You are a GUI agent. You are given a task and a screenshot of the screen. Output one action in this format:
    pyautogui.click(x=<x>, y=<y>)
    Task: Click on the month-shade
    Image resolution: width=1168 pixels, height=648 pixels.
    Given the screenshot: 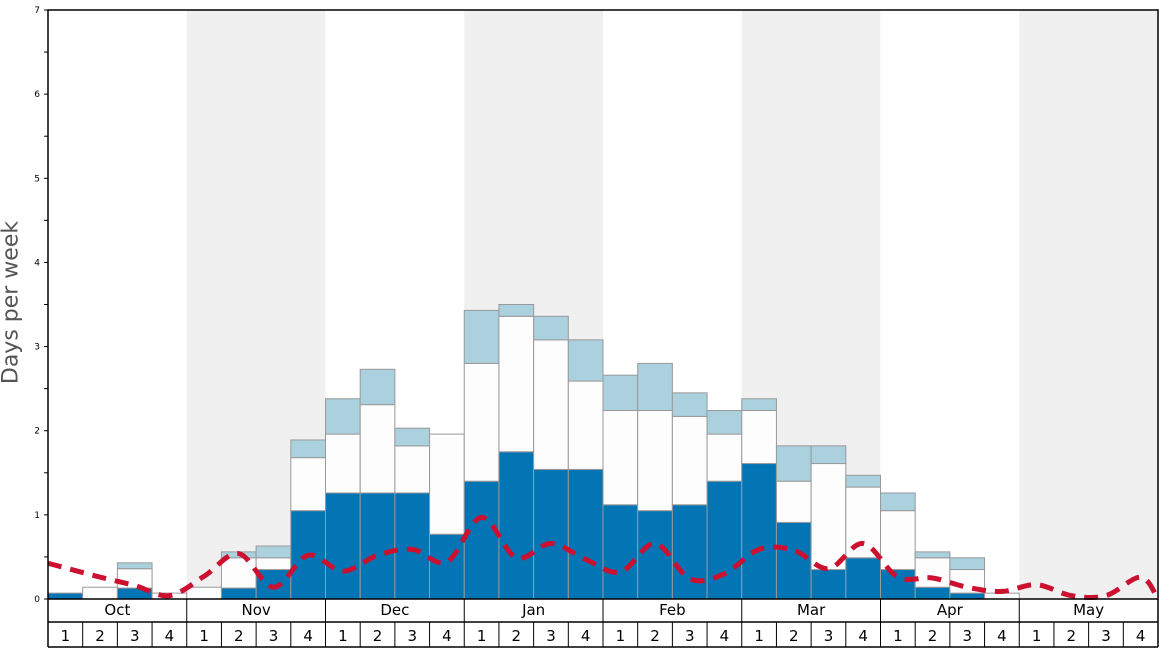 What is the action you would take?
    pyautogui.click(x=1088, y=304)
    